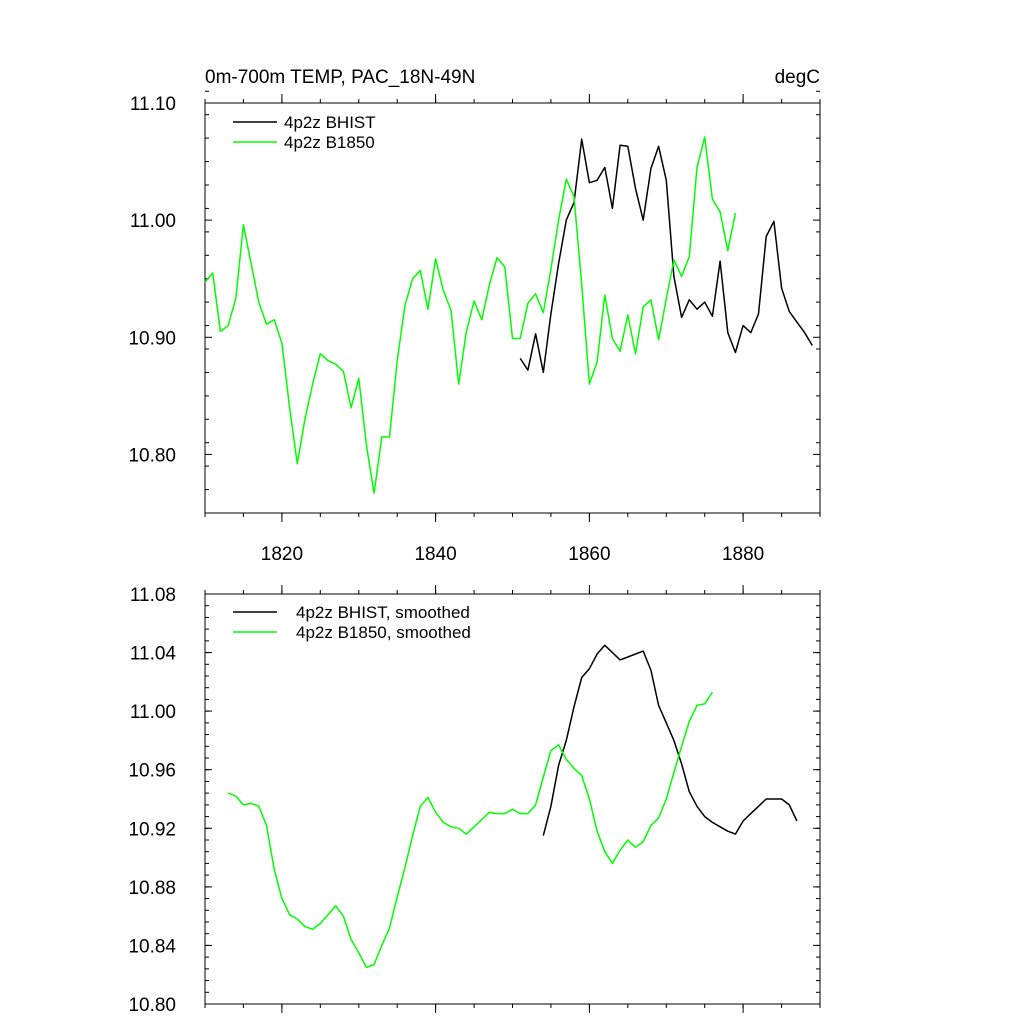 This screenshot has height=1024, width=1024. What do you see at coordinates (383, 632) in the screenshot?
I see `legend-label-b1850-smoothed: 4p2z B1850, smoothed` at bounding box center [383, 632].